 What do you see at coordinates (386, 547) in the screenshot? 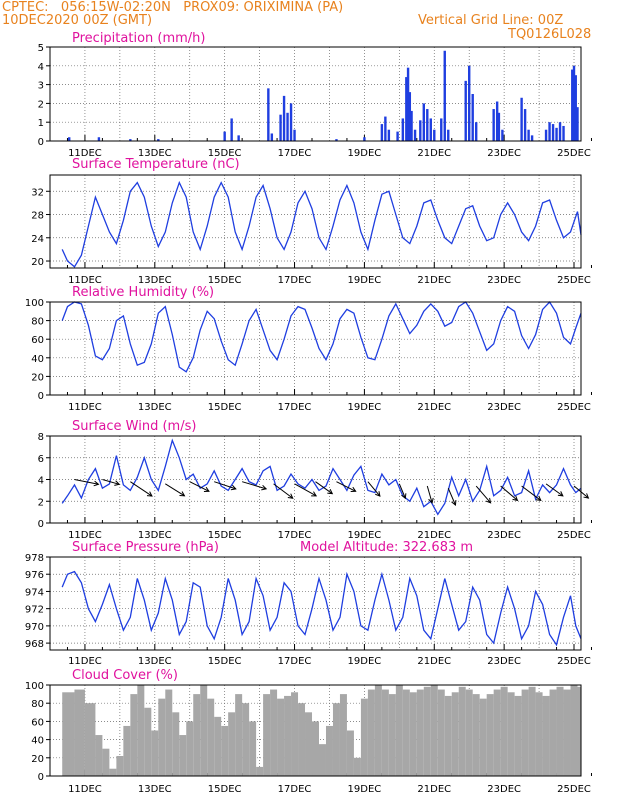
I see `panel-annotation: Model Altitude: 322.683 m` at bounding box center [386, 547].